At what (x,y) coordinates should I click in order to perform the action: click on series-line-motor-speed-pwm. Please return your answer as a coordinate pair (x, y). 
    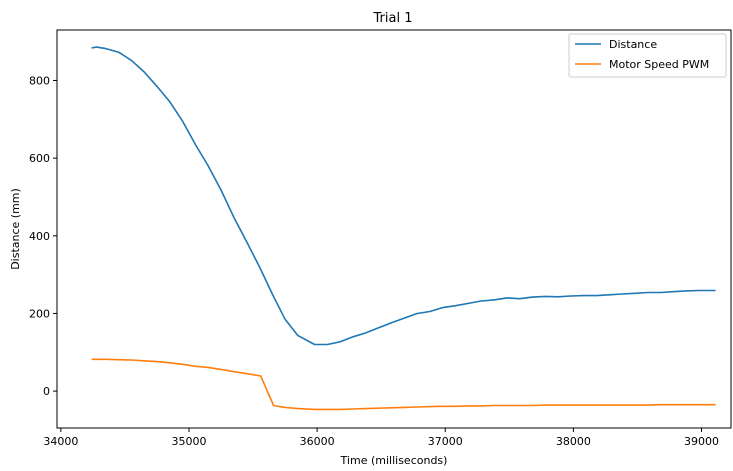
    Looking at the image, I should click on (403, 384).